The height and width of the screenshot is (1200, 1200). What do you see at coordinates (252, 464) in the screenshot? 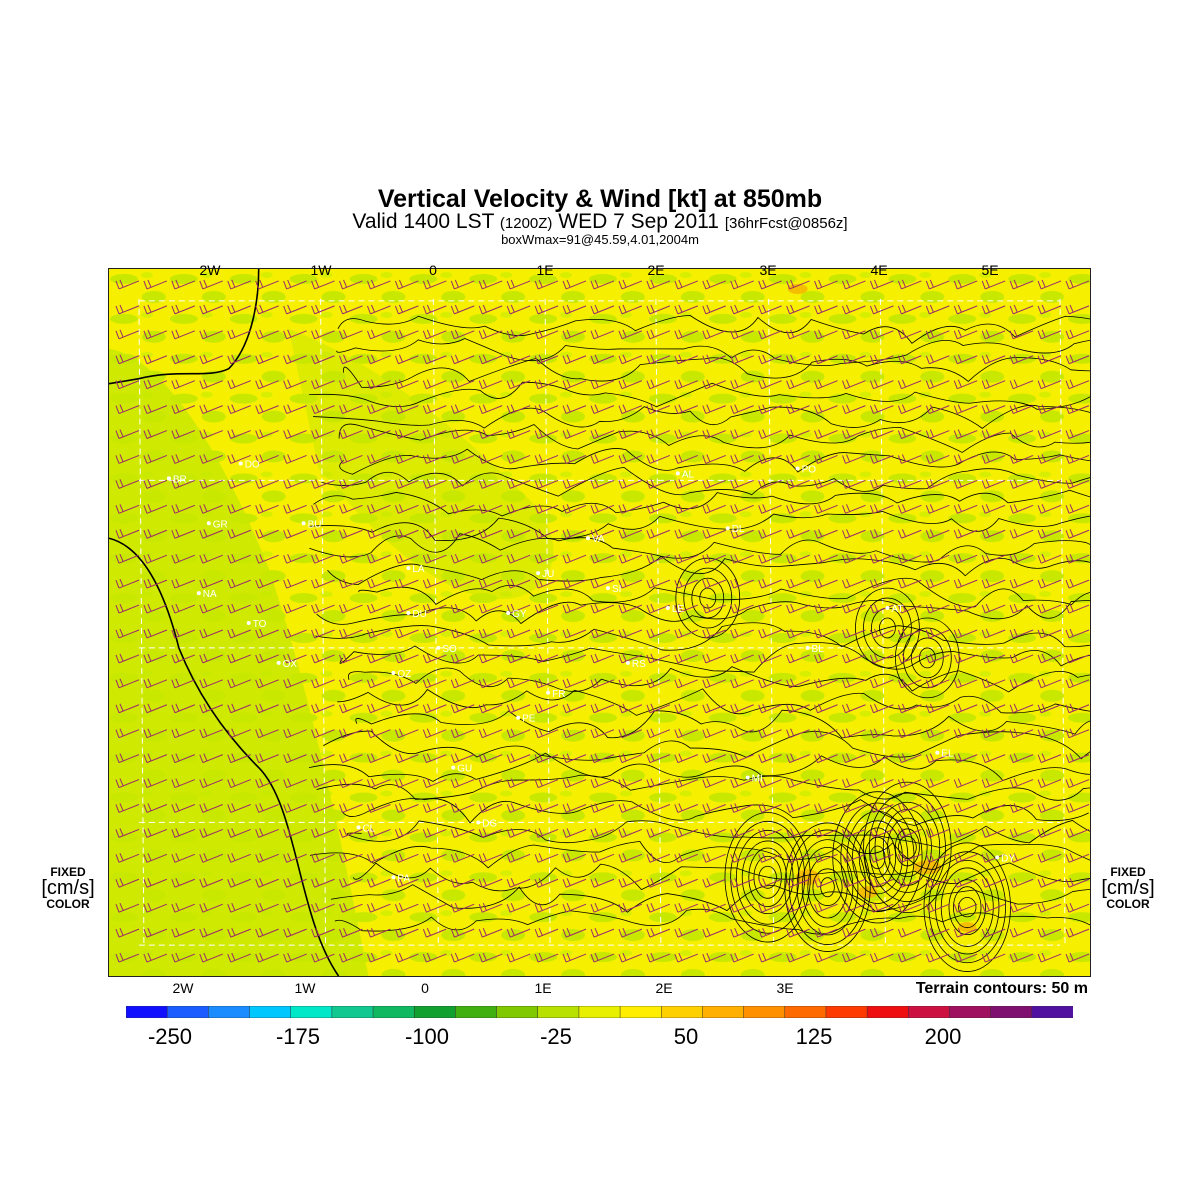
I see `svg-text: DO` at bounding box center [252, 464].